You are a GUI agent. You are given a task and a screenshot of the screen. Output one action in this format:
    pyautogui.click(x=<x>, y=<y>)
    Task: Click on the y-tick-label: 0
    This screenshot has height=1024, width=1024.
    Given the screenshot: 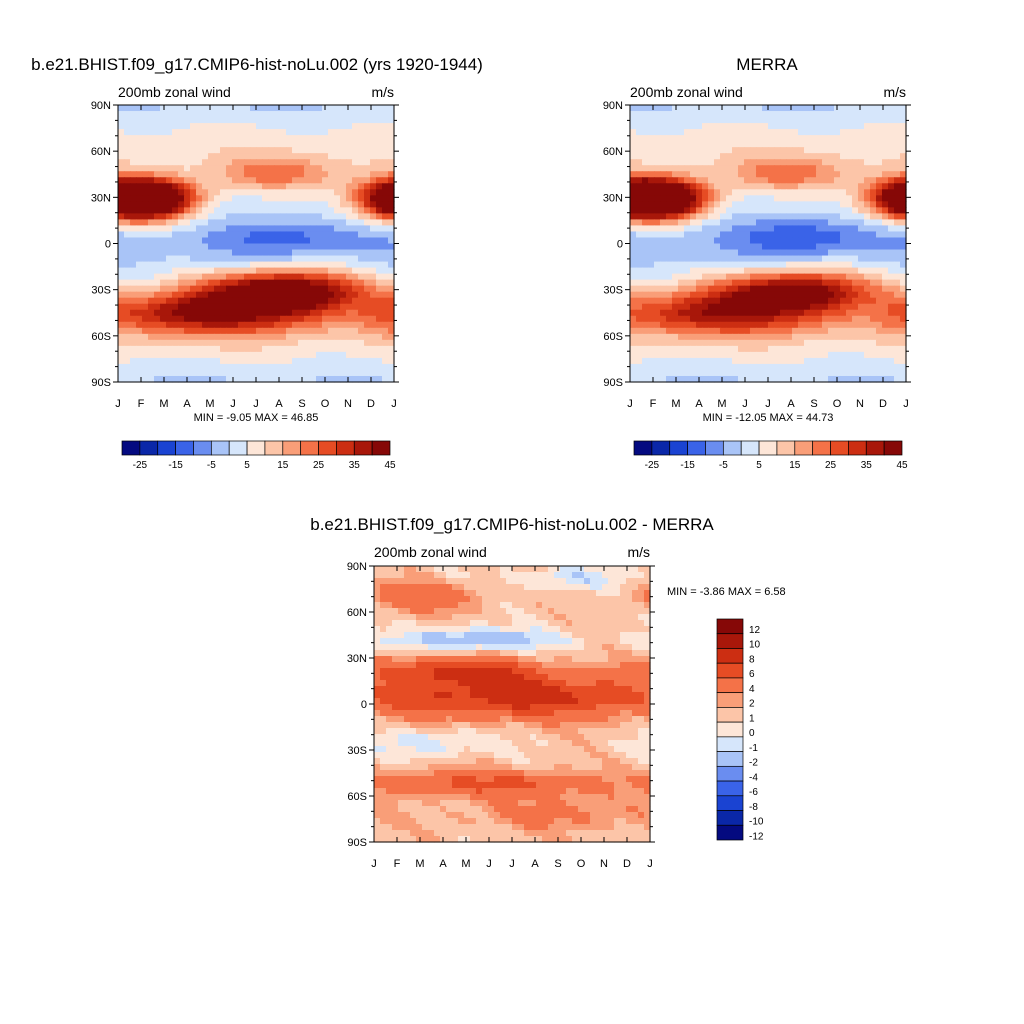 What is the action you would take?
    pyautogui.click(x=108, y=245)
    